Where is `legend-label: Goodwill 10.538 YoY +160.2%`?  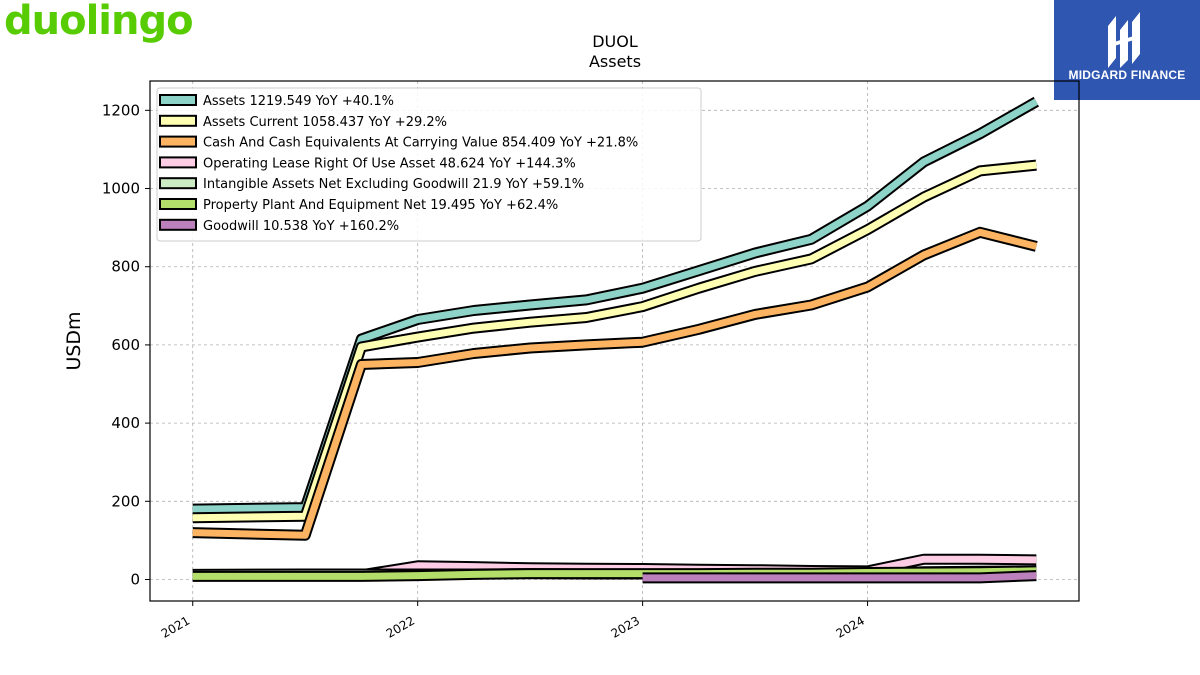 legend-label: Goodwill 10.538 YoY +160.2% is located at coordinates (301, 226).